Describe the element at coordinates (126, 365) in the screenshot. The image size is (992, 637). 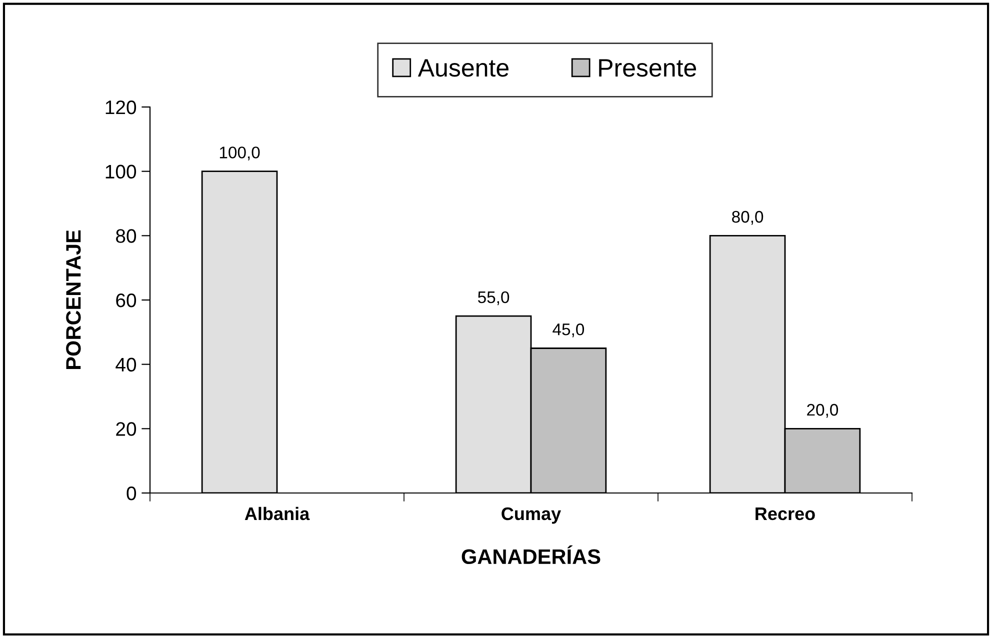
I see `y-tick-label: 40` at that location.